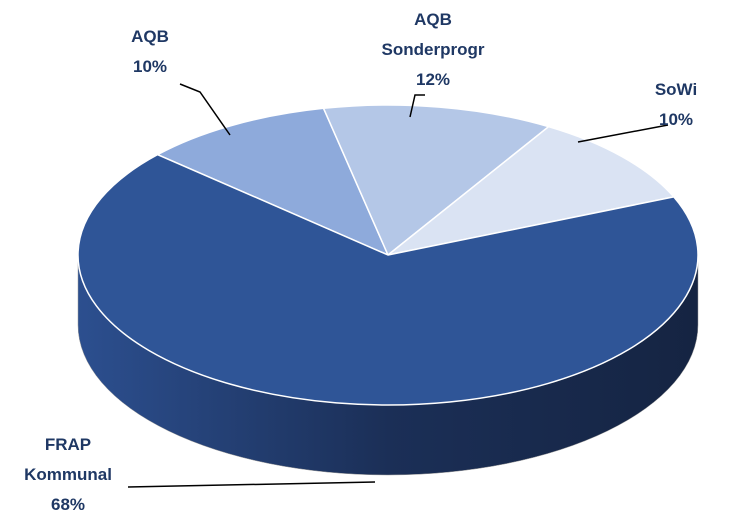 This screenshot has width=735, height=518. Describe the element at coordinates (150, 36) in the screenshot. I see `category-label: AQB` at that location.